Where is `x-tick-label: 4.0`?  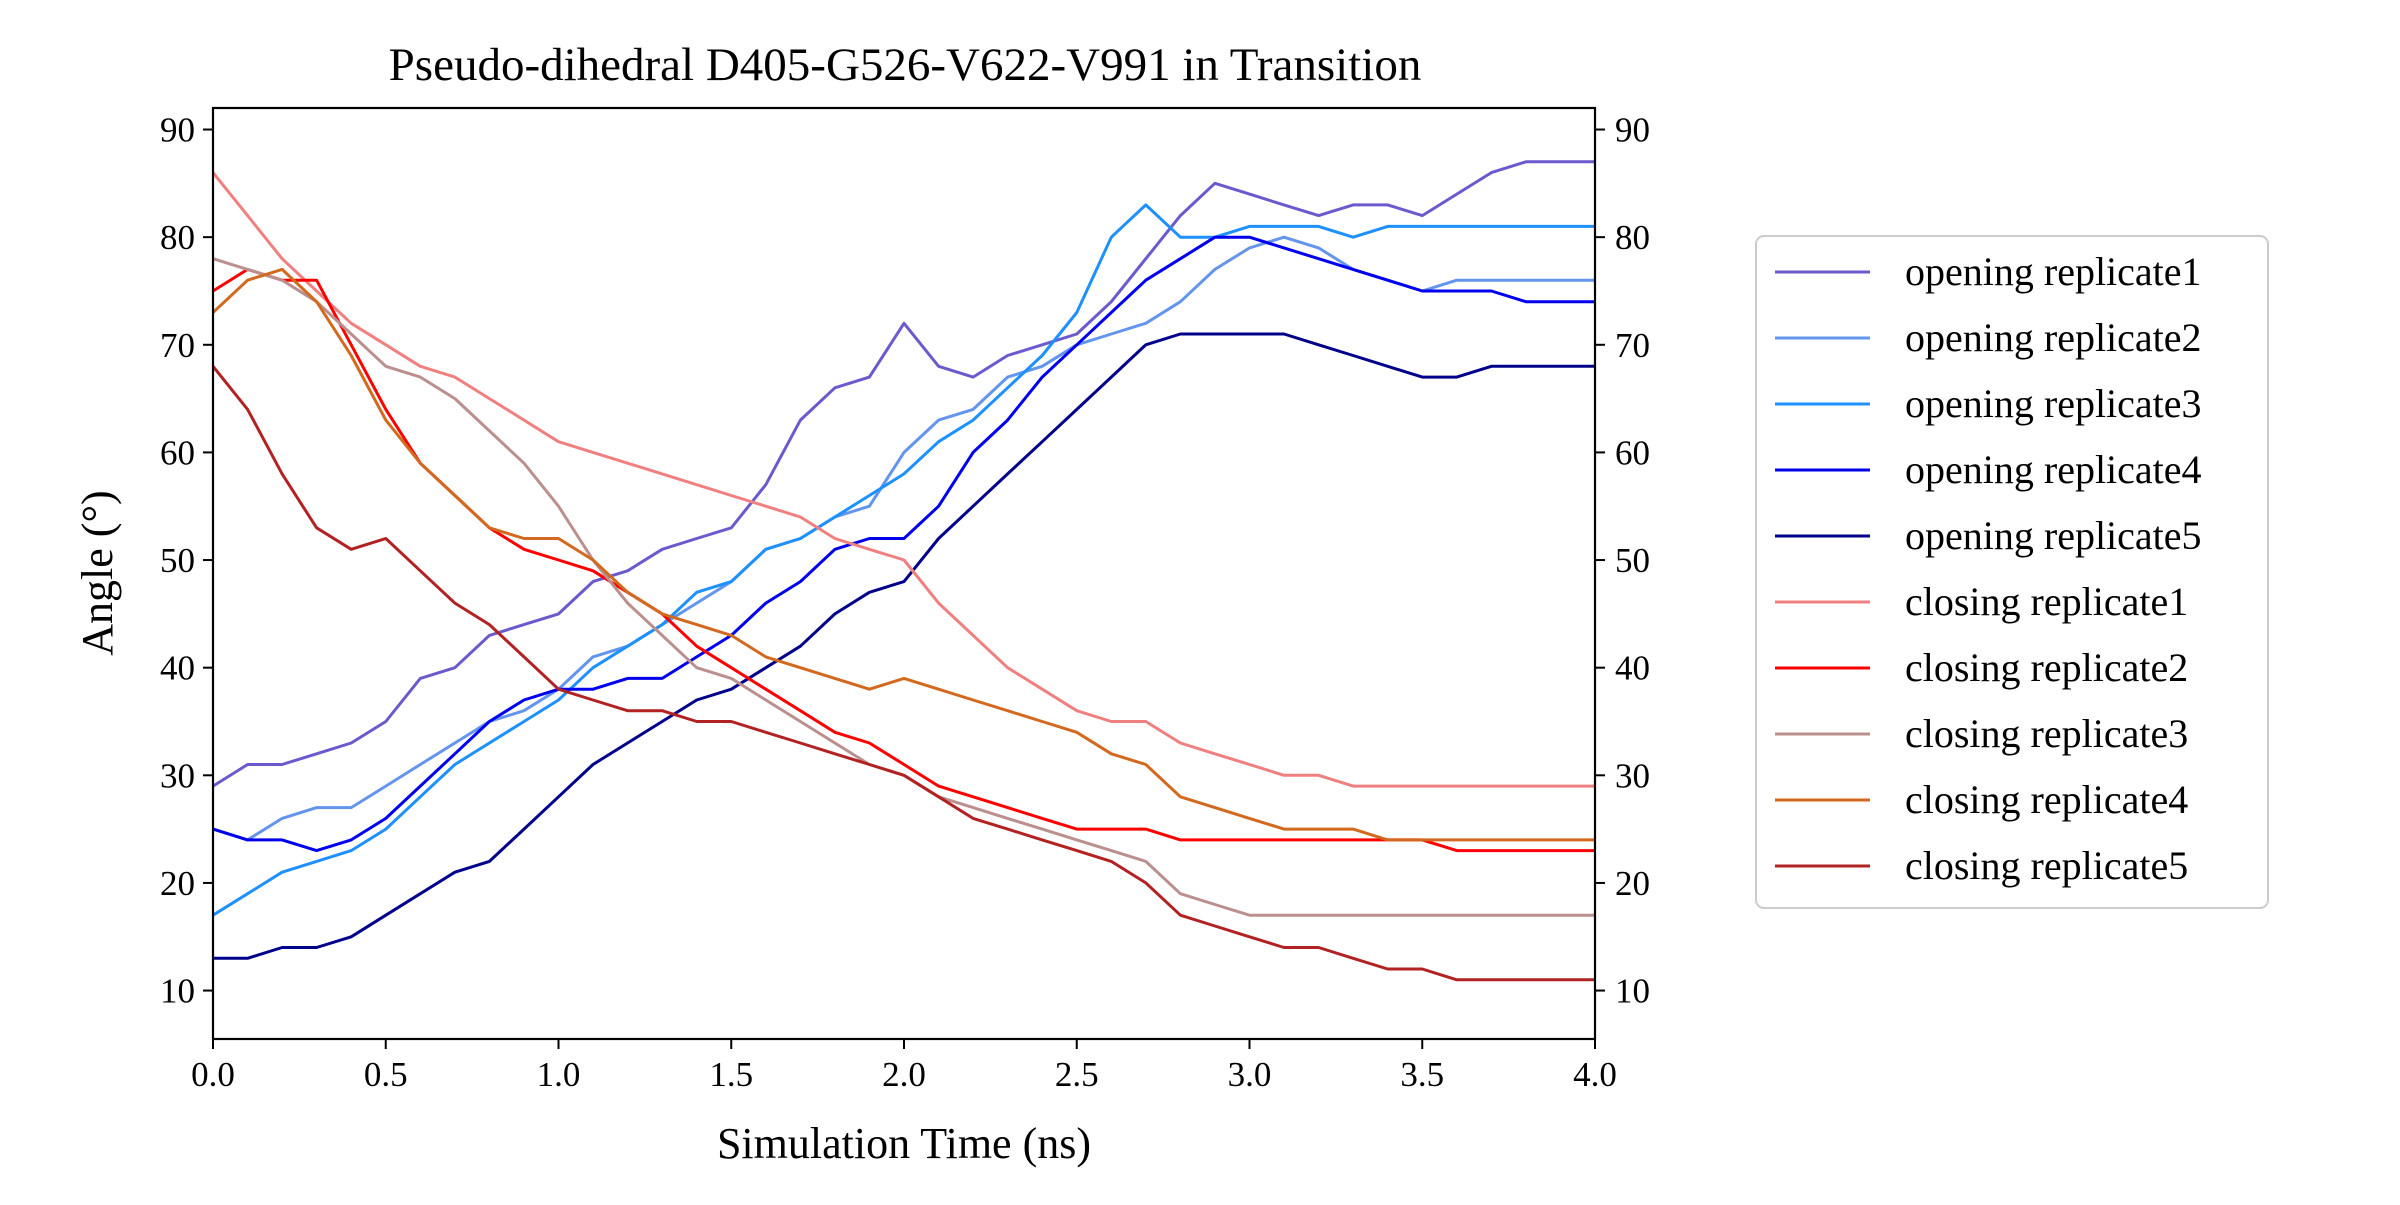
x-tick-label: 4.0 is located at coordinates (1595, 1074).